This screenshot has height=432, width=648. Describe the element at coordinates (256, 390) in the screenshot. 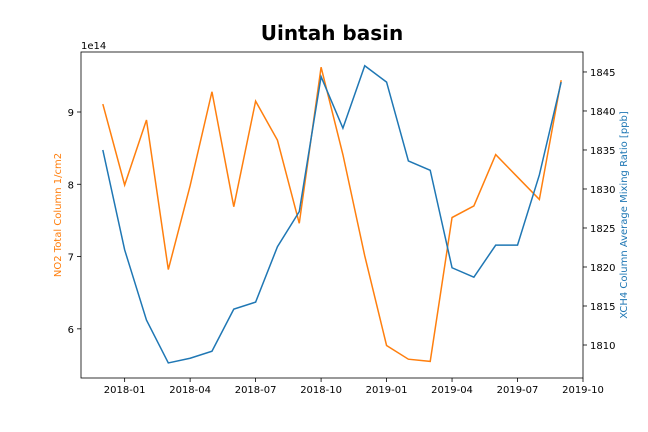

I see `x-tick-label: 2018-07` at that location.